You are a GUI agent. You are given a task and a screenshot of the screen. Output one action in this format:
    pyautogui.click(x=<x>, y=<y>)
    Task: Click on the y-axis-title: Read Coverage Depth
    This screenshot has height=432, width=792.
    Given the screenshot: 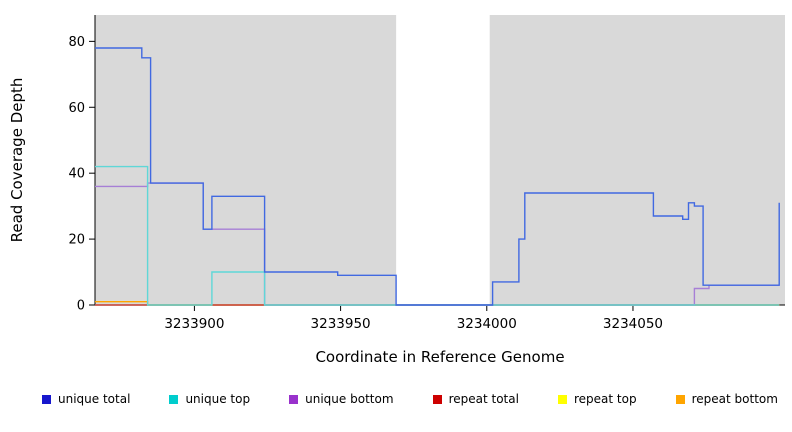 What is the action you would take?
    pyautogui.click(x=17, y=160)
    